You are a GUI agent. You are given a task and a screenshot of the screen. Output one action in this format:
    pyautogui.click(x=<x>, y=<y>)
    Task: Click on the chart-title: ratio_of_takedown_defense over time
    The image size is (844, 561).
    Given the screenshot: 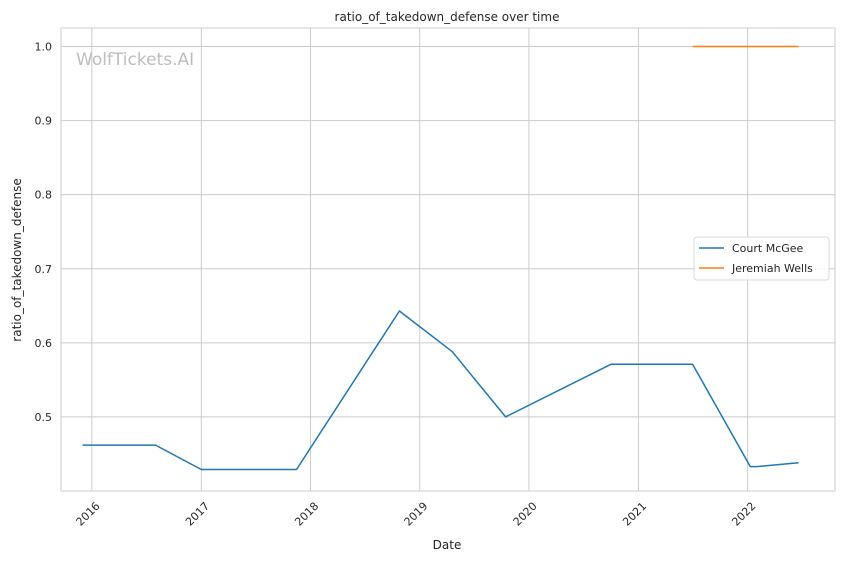 What is the action you would take?
    pyautogui.click(x=447, y=17)
    